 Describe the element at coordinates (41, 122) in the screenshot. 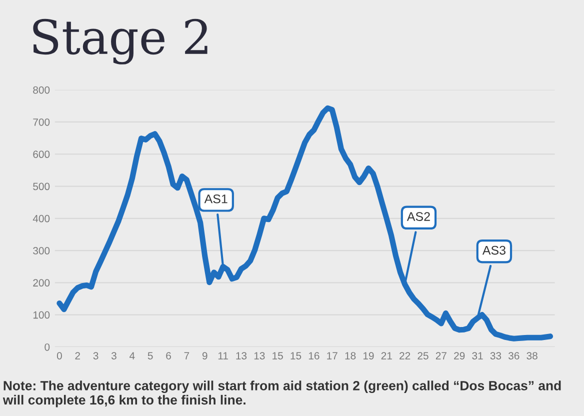

I see `y-tick-label: 700` at that location.